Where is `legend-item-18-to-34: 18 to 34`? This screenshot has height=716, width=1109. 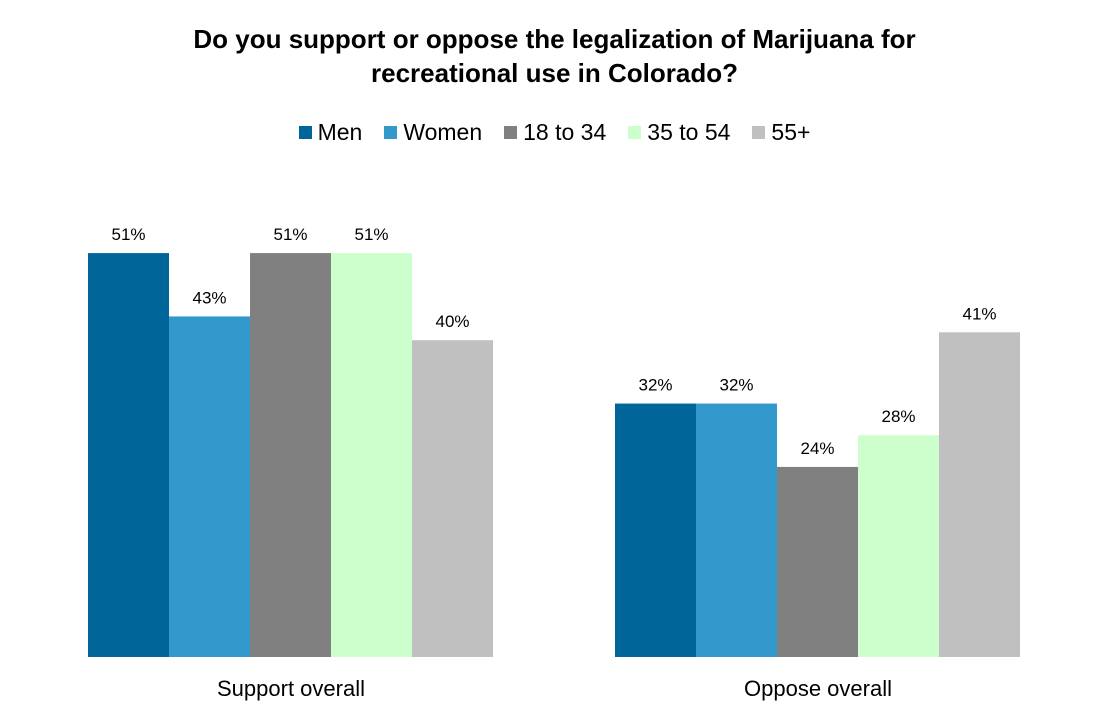 legend-item-18-to-34: 18 to 34 is located at coordinates (555, 132).